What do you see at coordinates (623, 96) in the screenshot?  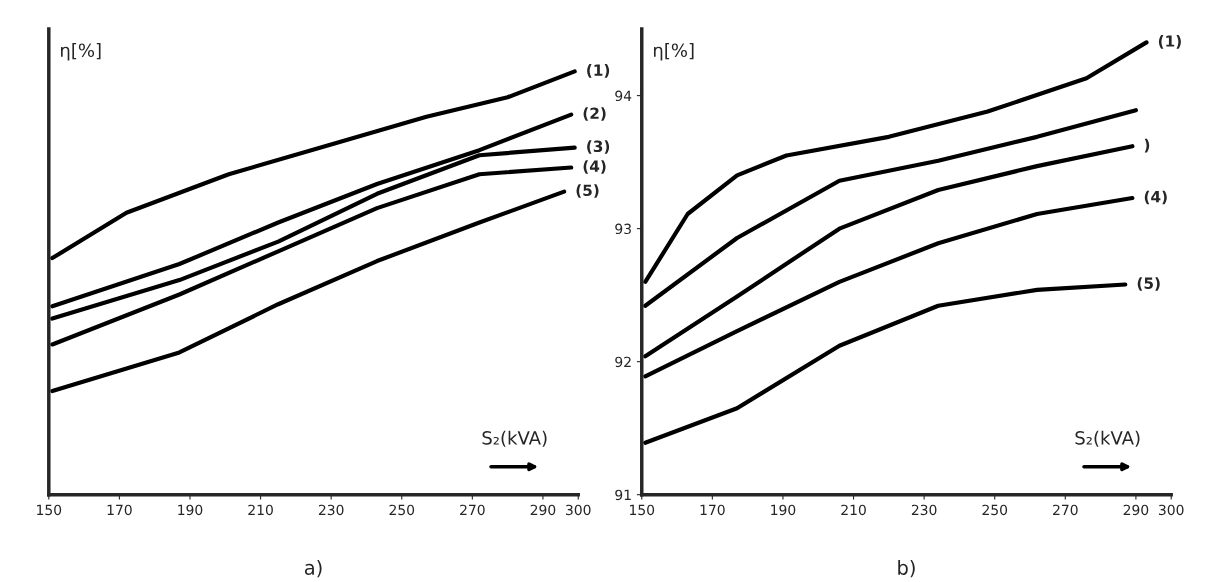 I see `y-tick-label: 94` at bounding box center [623, 96].